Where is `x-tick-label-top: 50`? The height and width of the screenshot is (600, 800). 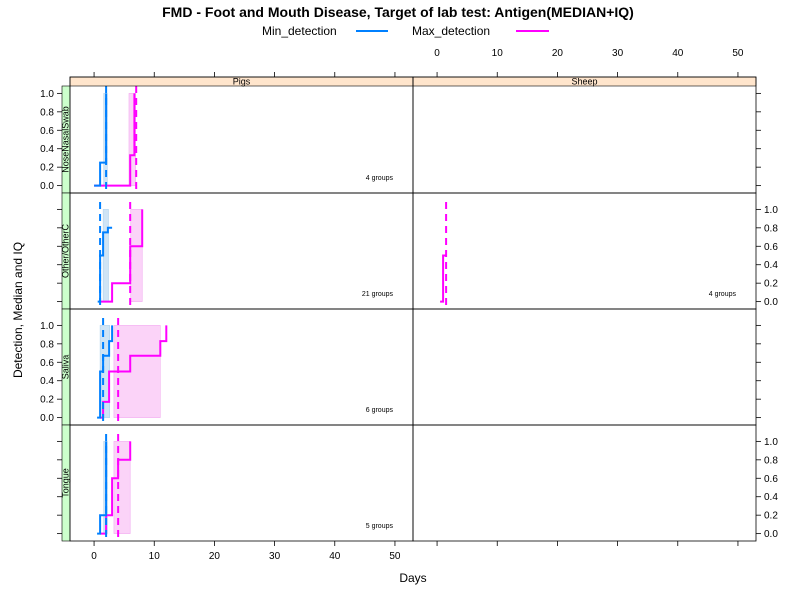 x-tick-label-top: 50 is located at coordinates (738, 53).